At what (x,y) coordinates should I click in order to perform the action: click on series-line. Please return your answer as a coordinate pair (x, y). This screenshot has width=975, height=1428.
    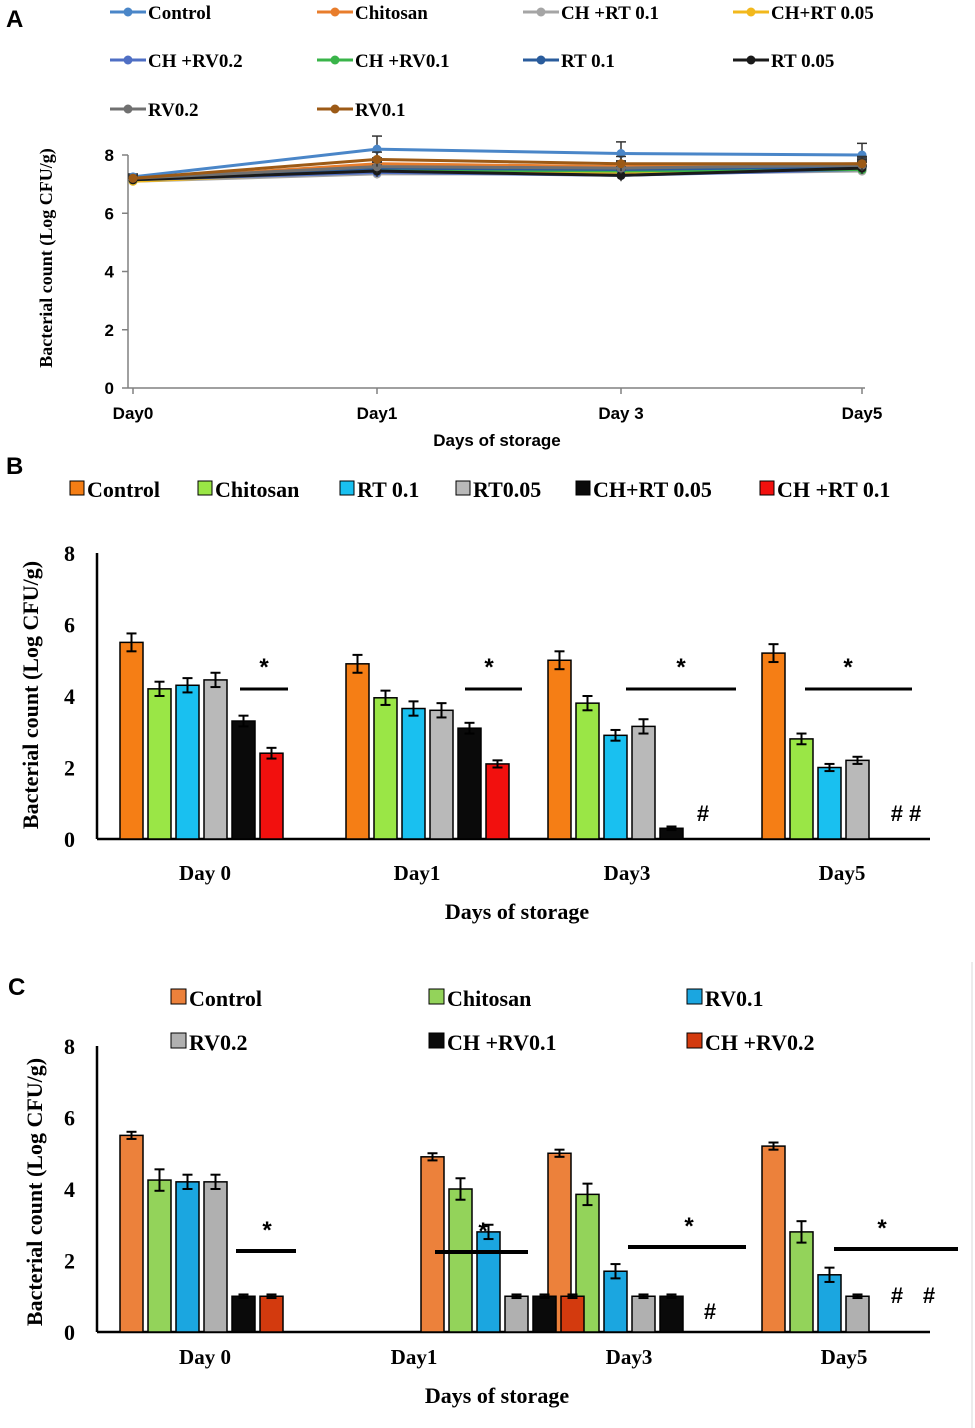
    Looking at the image, I should click on (497, 171).